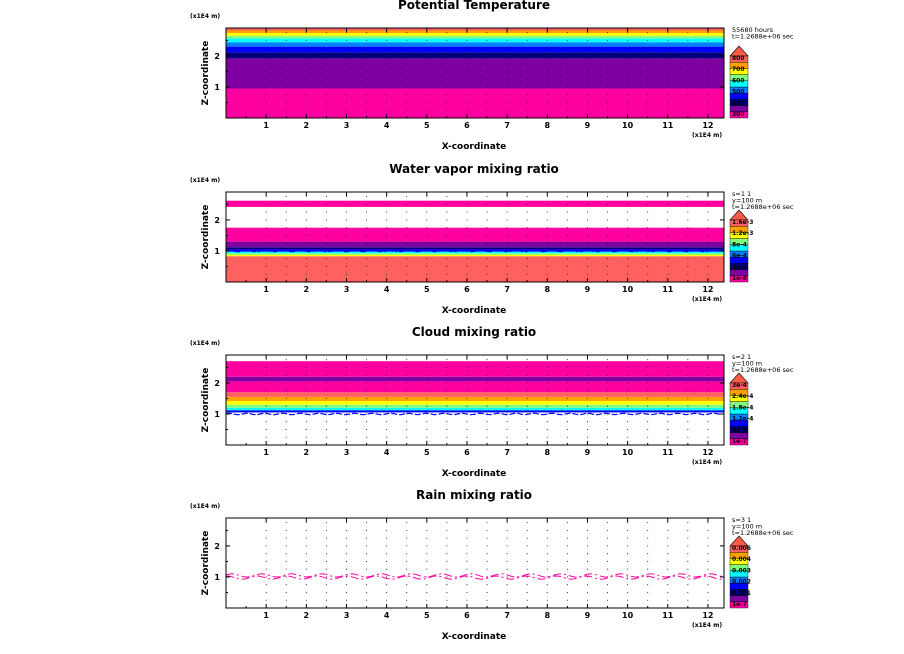 Image resolution: width=904 pixels, height=654 pixels. I want to click on colorbar-label: 1.2e-4, so click(742, 419).